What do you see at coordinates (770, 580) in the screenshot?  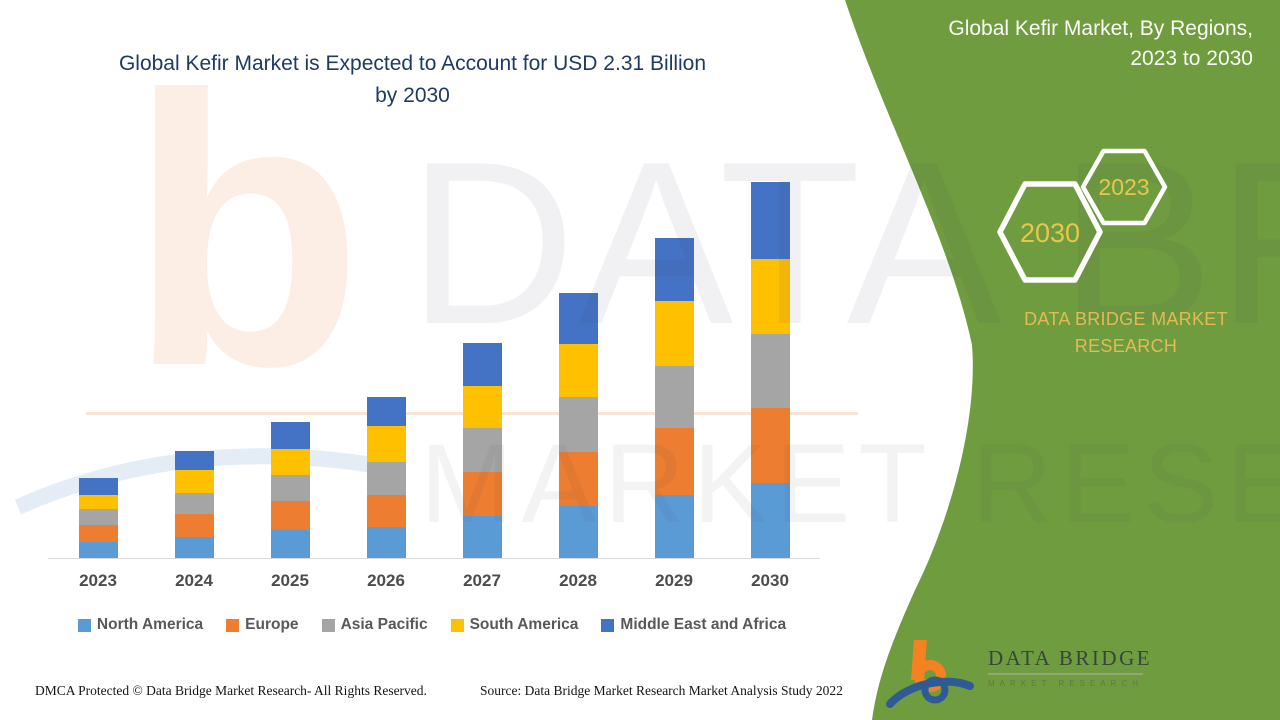 I see `x-axis-label: 2030` at bounding box center [770, 580].